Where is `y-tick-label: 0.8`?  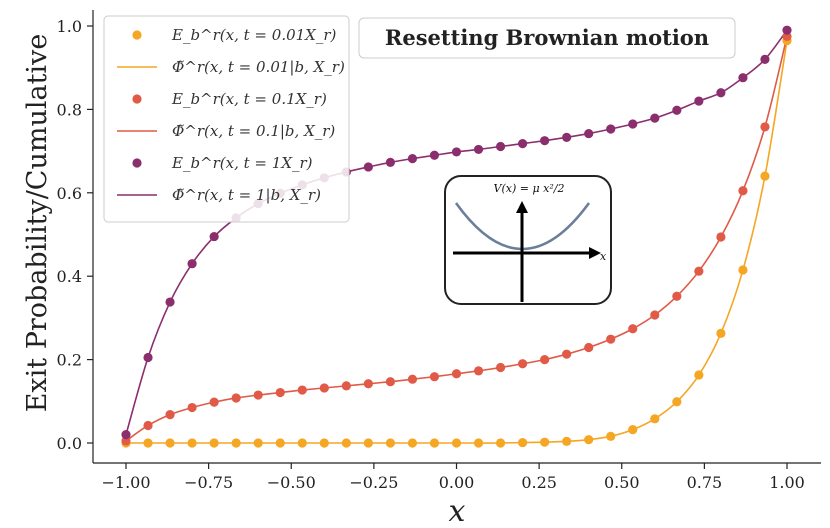
y-tick-label: 0.8 is located at coordinates (69, 109).